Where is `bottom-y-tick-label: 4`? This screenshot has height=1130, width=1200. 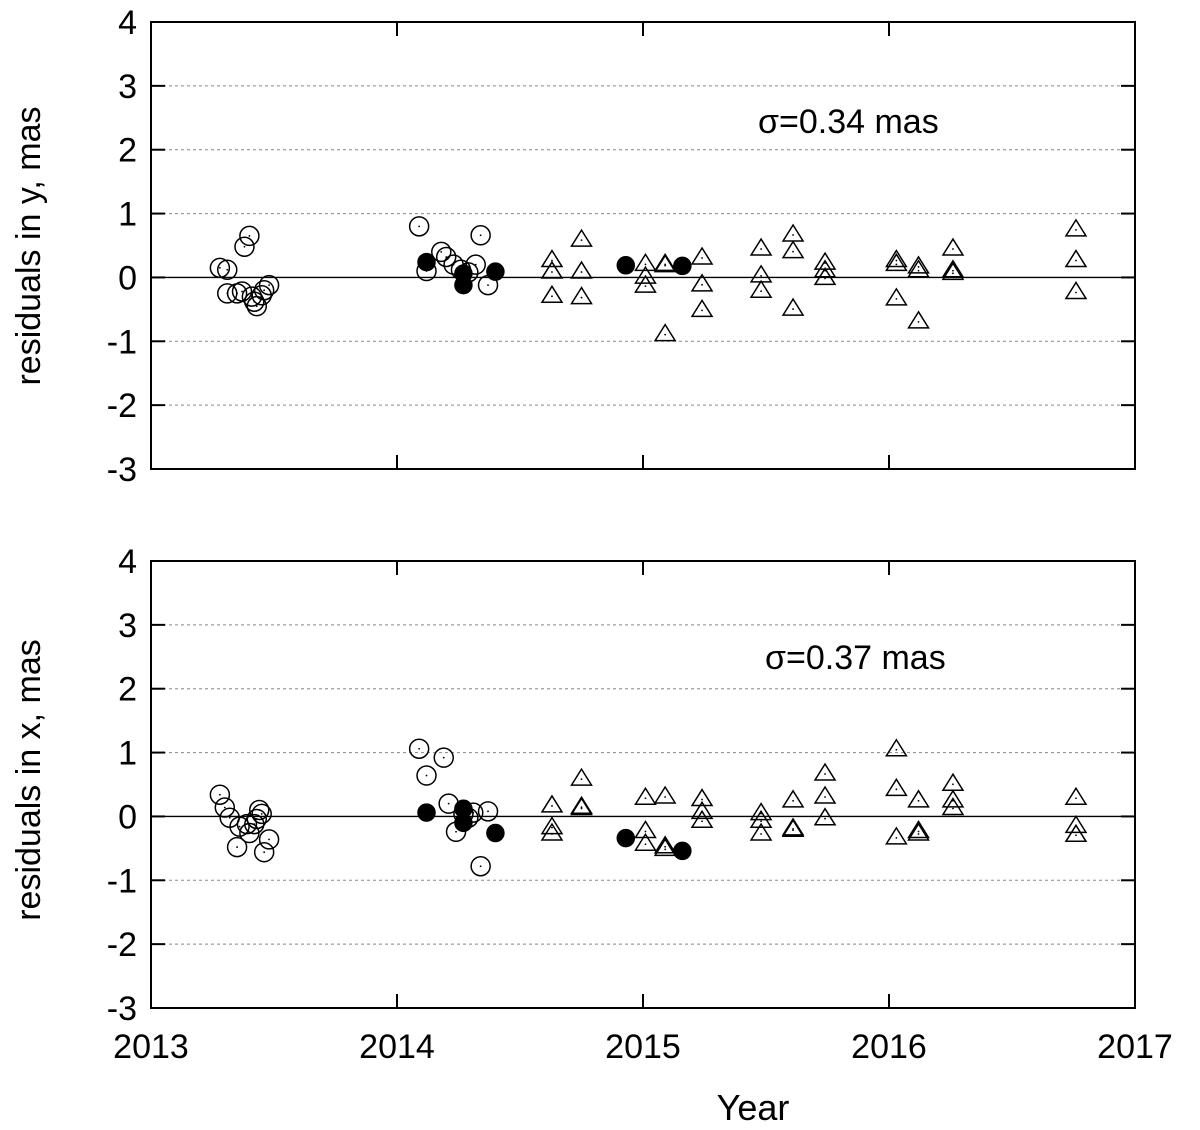 bottom-y-tick-label: 4 is located at coordinates (127, 562).